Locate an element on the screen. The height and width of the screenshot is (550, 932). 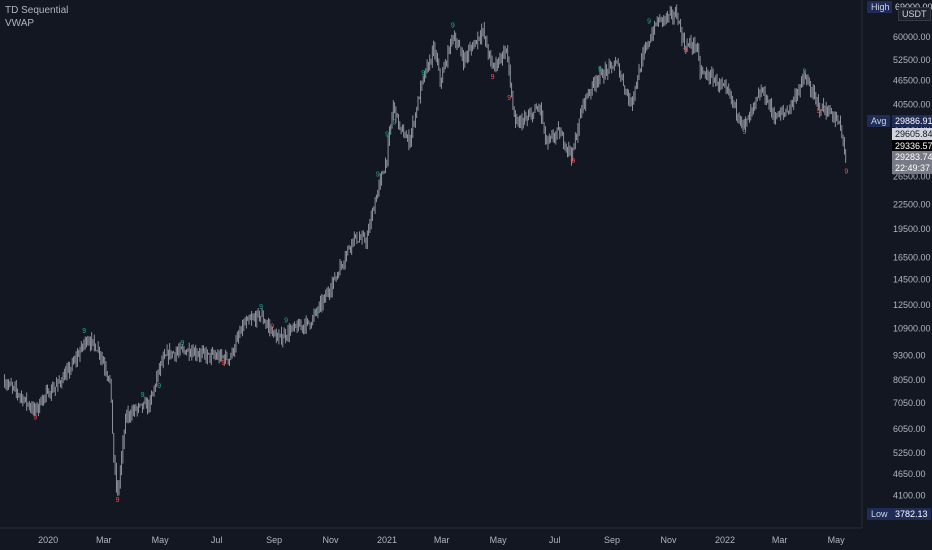
y-tick-label: 40500.00 is located at coordinates (912, 104).